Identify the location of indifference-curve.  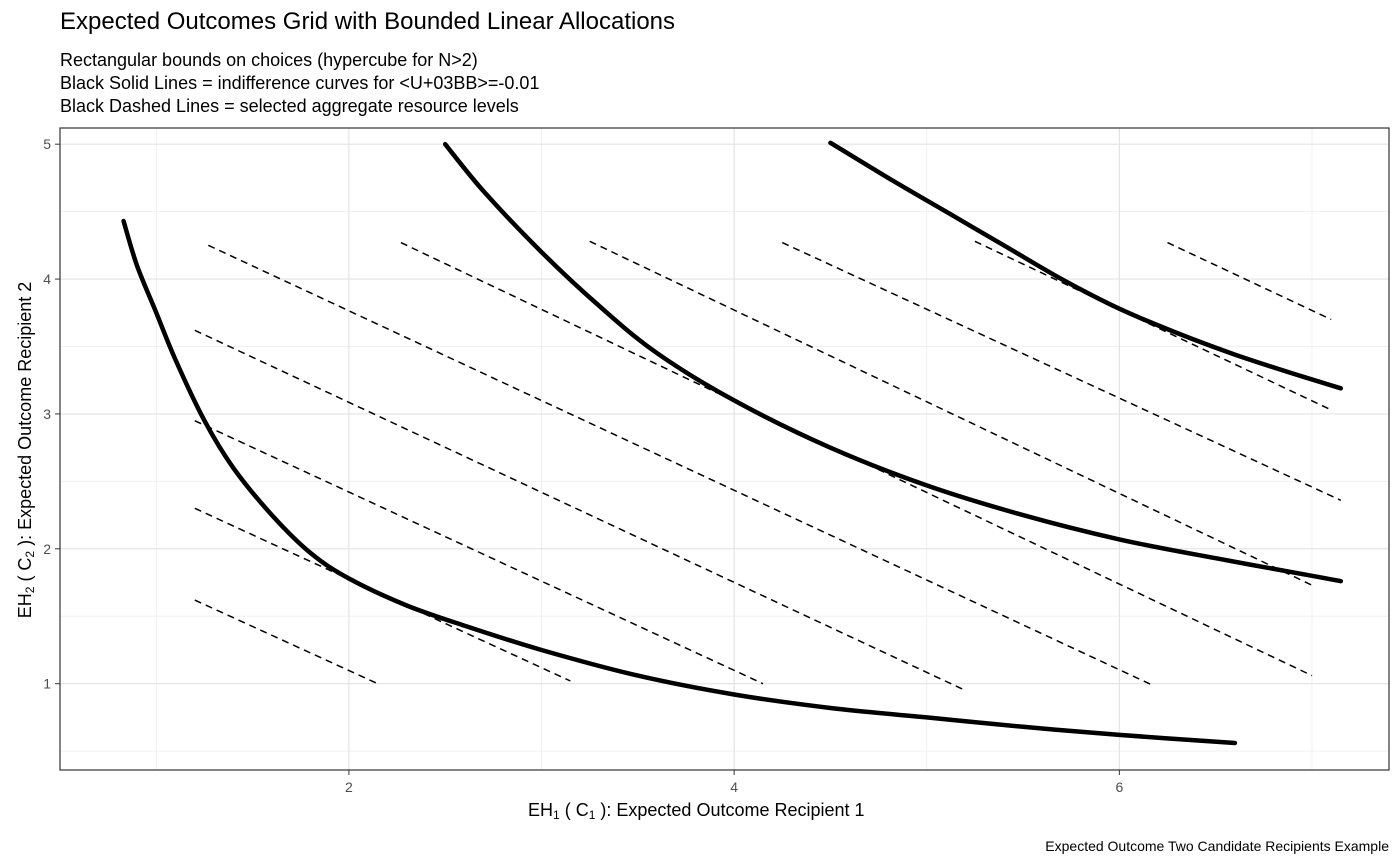
(1086, 265).